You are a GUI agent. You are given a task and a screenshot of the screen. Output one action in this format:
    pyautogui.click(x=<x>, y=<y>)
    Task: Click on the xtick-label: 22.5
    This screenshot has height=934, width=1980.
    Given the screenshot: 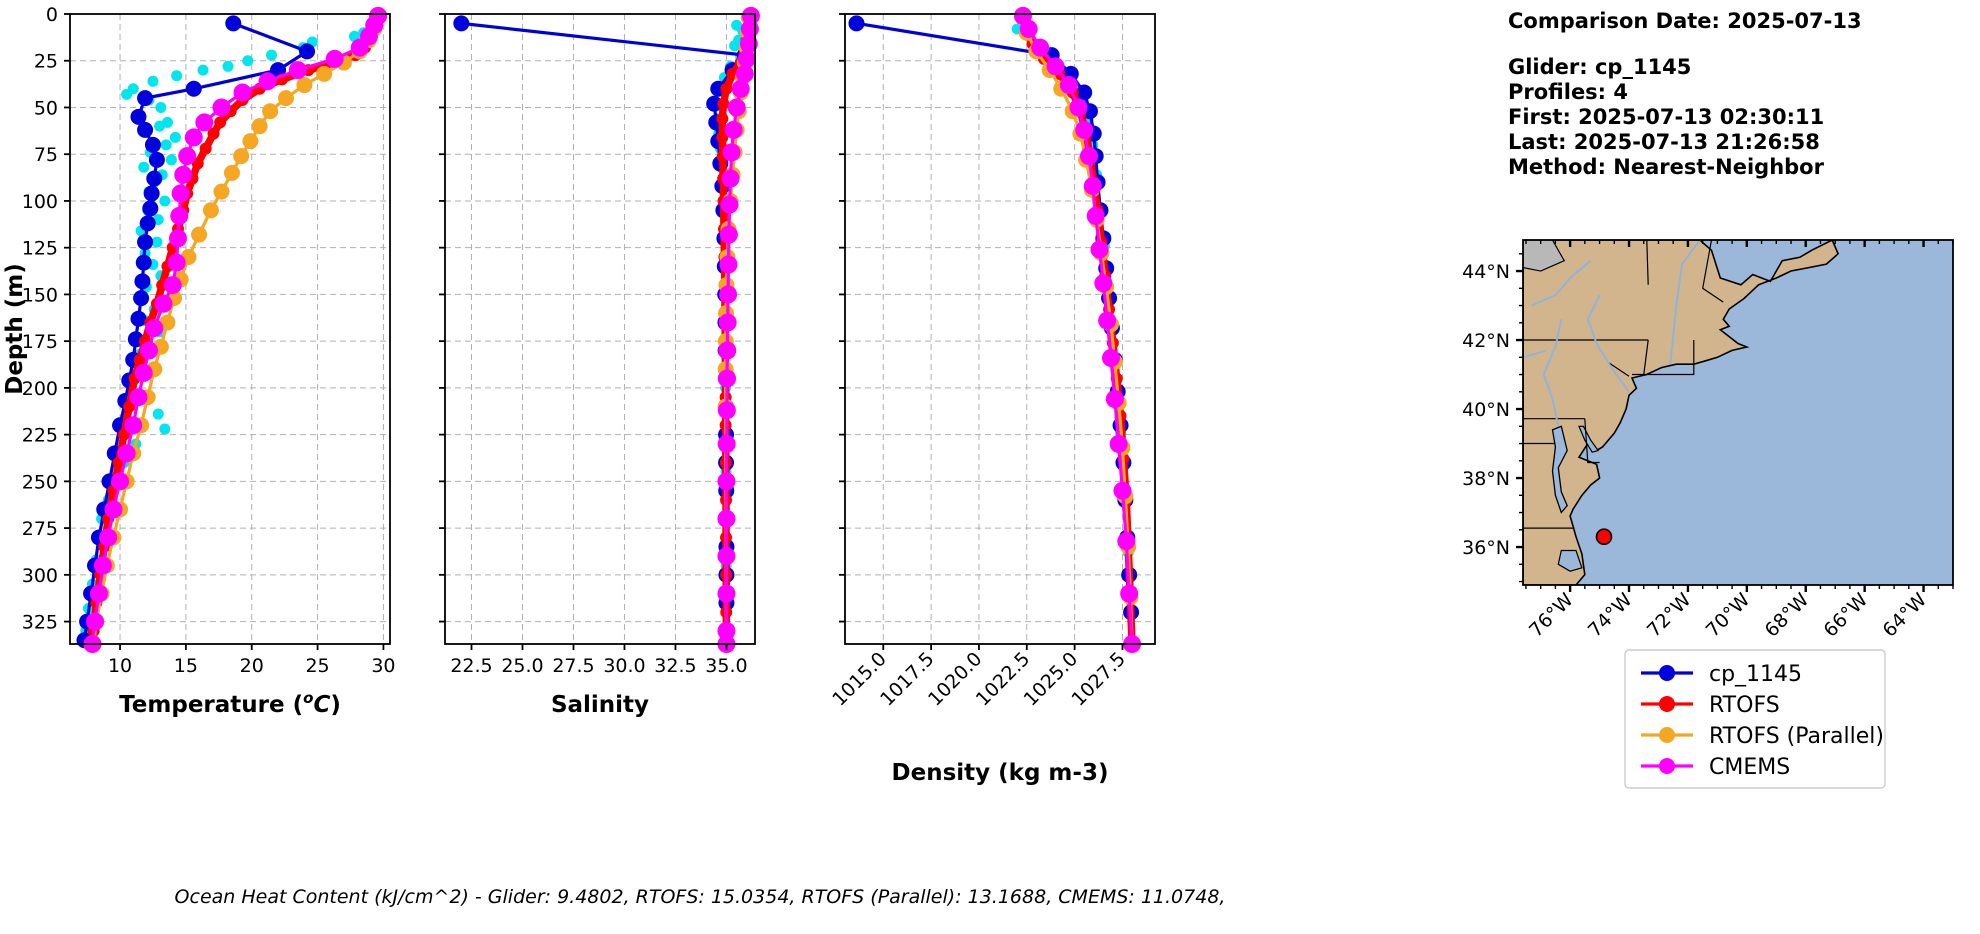 What is the action you would take?
    pyautogui.click(x=471, y=666)
    